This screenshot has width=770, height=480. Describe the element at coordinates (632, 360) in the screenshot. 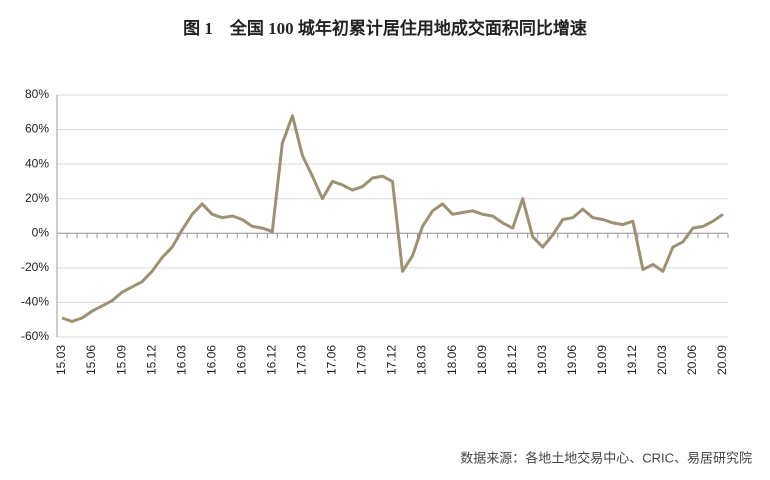

I see `x-tick-label: 19.12` at that location.